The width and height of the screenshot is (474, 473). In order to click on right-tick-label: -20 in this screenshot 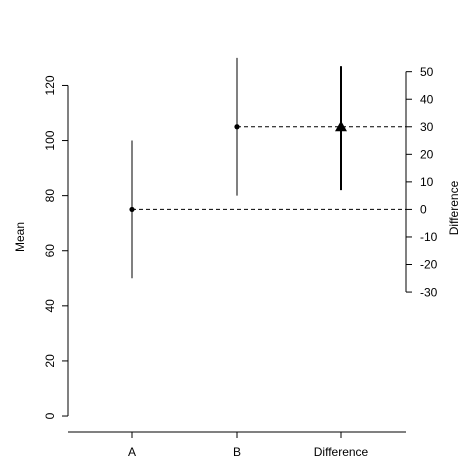, I will do `click(429, 265)`.